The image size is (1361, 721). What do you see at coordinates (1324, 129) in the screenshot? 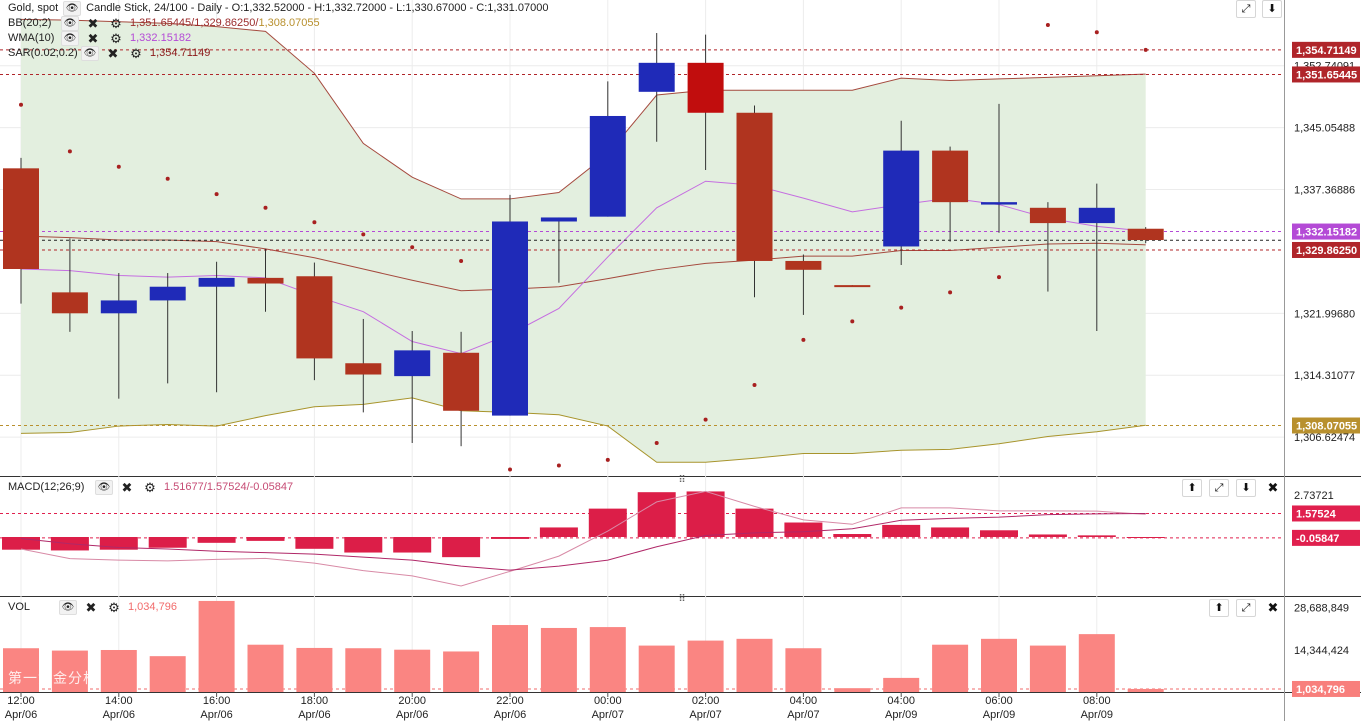
I see `price-tick-label: 1,345.05488` at bounding box center [1324, 129].